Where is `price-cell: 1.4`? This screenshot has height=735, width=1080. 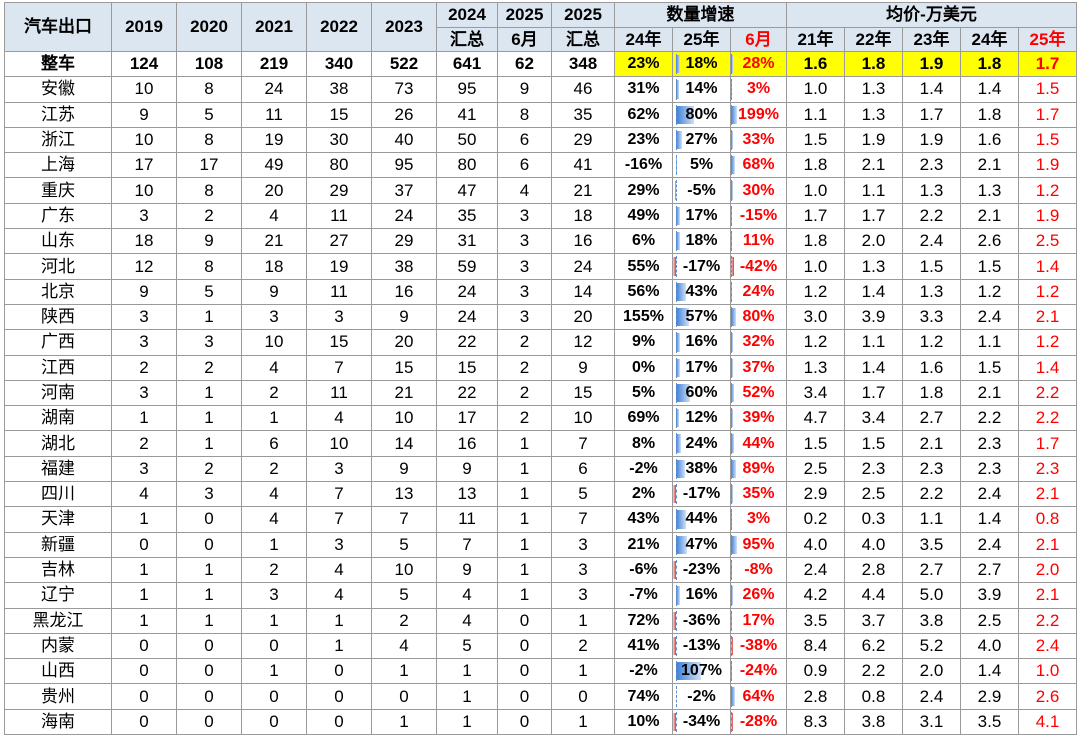
price-cell: 1.4 is located at coordinates (873, 367).